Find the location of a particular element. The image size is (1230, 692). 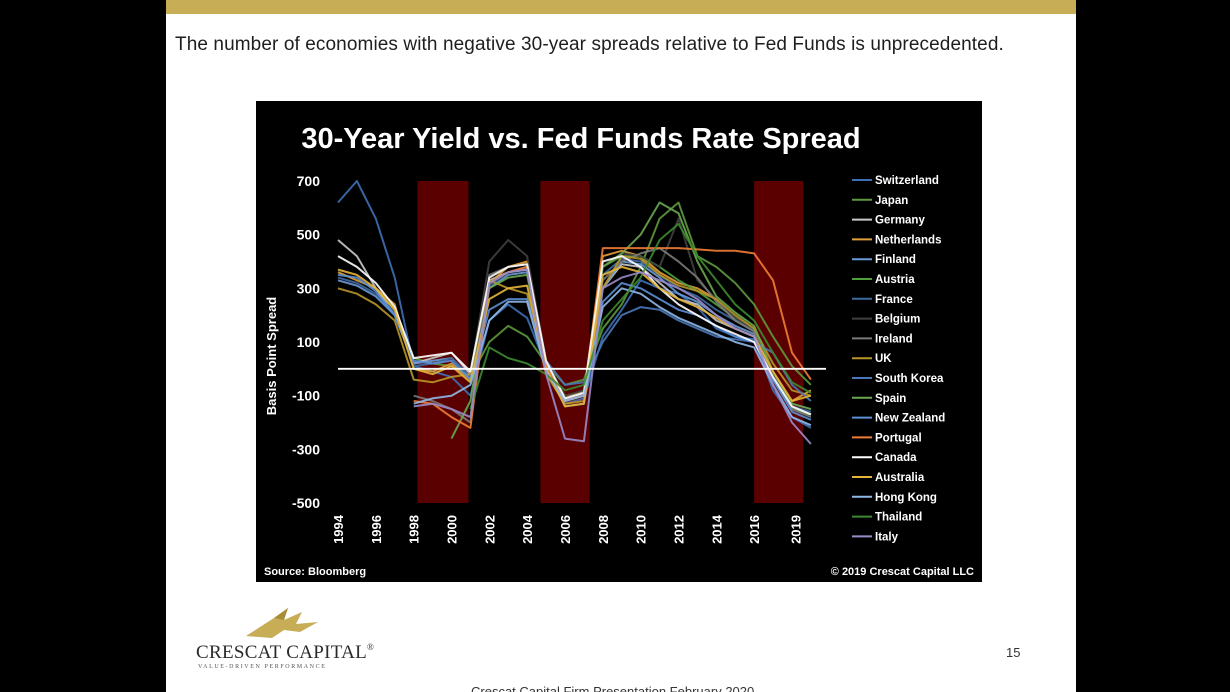

accent-bar is located at coordinates (621, 7).